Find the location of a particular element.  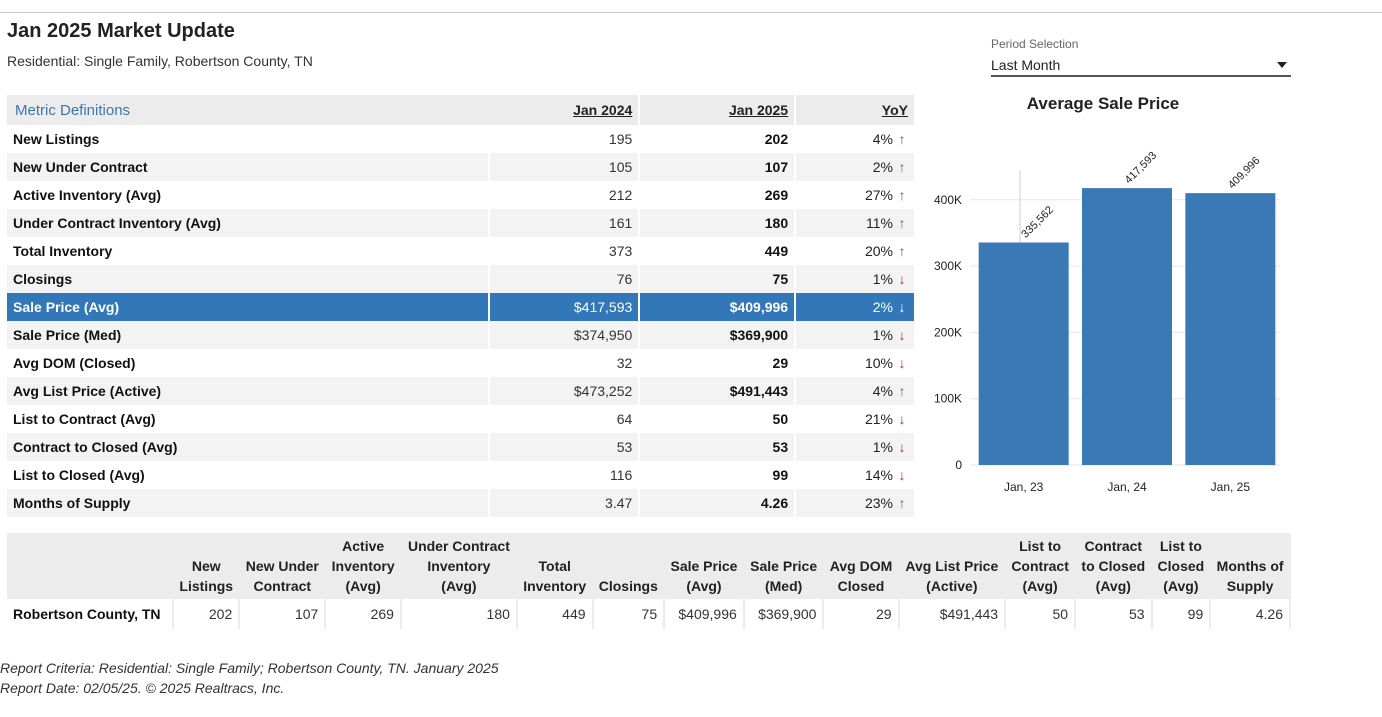

period-selection: Period Selection Last Month is located at coordinates (1141, 57).